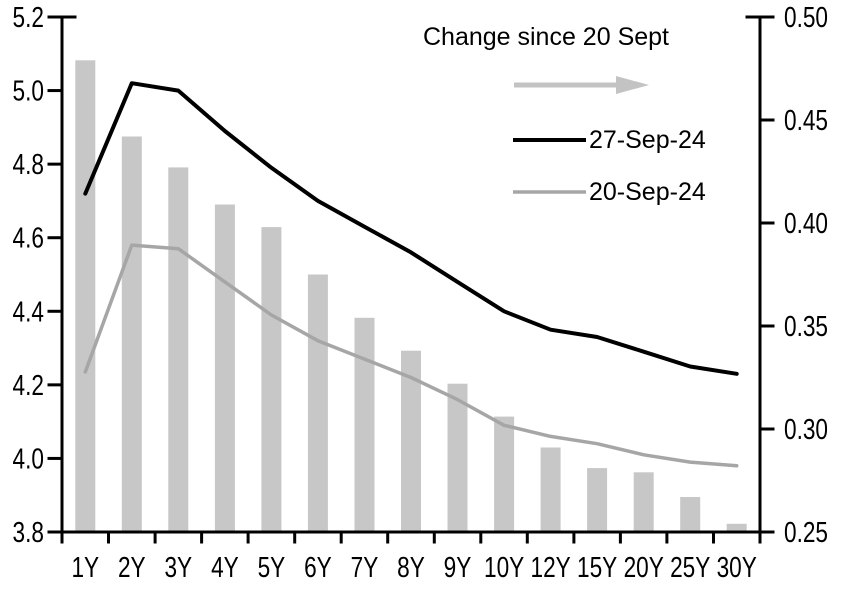 This screenshot has width=852, height=589. I want to click on x-axis-label-8Y: 8Y, so click(411, 566).